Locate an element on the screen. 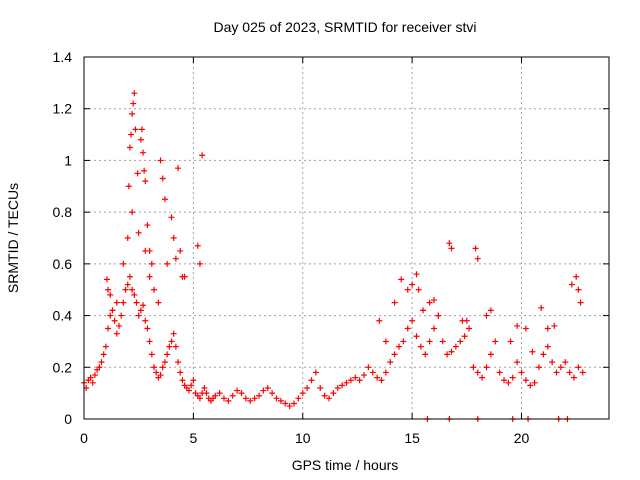  y-tick-label: 1.2 is located at coordinates (63, 109).